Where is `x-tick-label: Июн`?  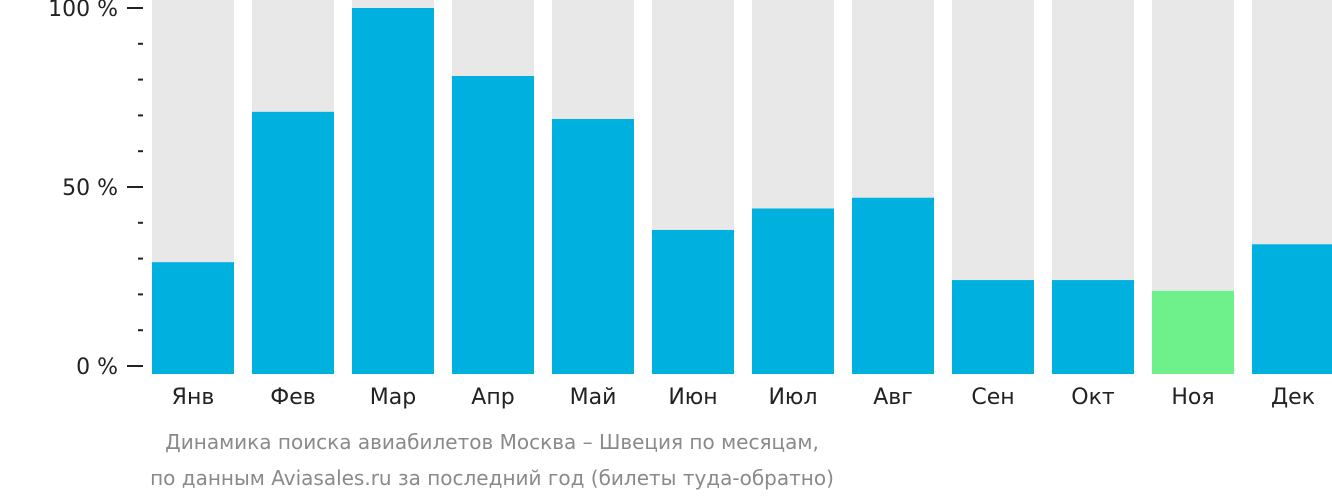
x-tick-label: Июн is located at coordinates (692, 397).